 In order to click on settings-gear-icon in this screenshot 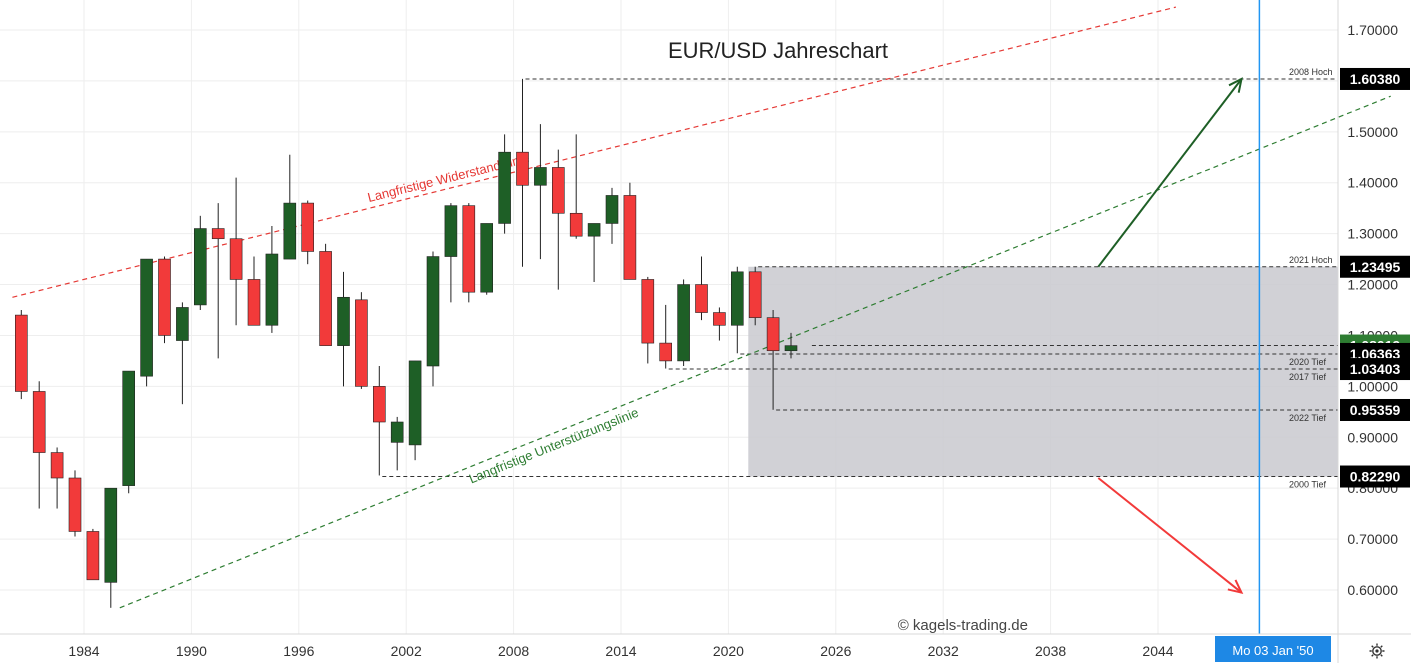, I will do `click(1377, 651)`.